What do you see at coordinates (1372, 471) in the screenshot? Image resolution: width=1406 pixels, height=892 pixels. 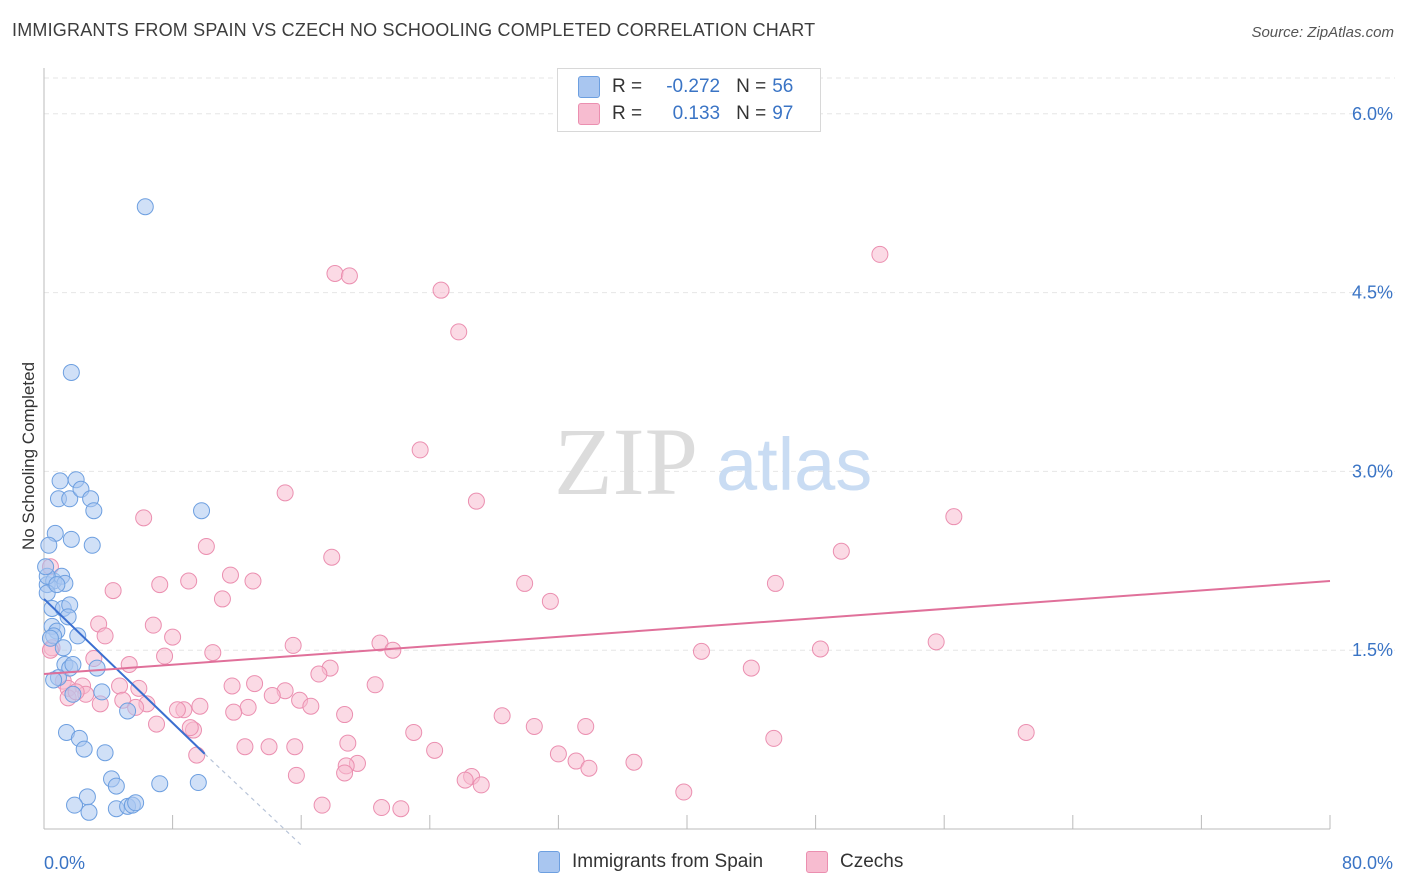 I see `y-tick-label: 3.0%` at bounding box center [1372, 471].